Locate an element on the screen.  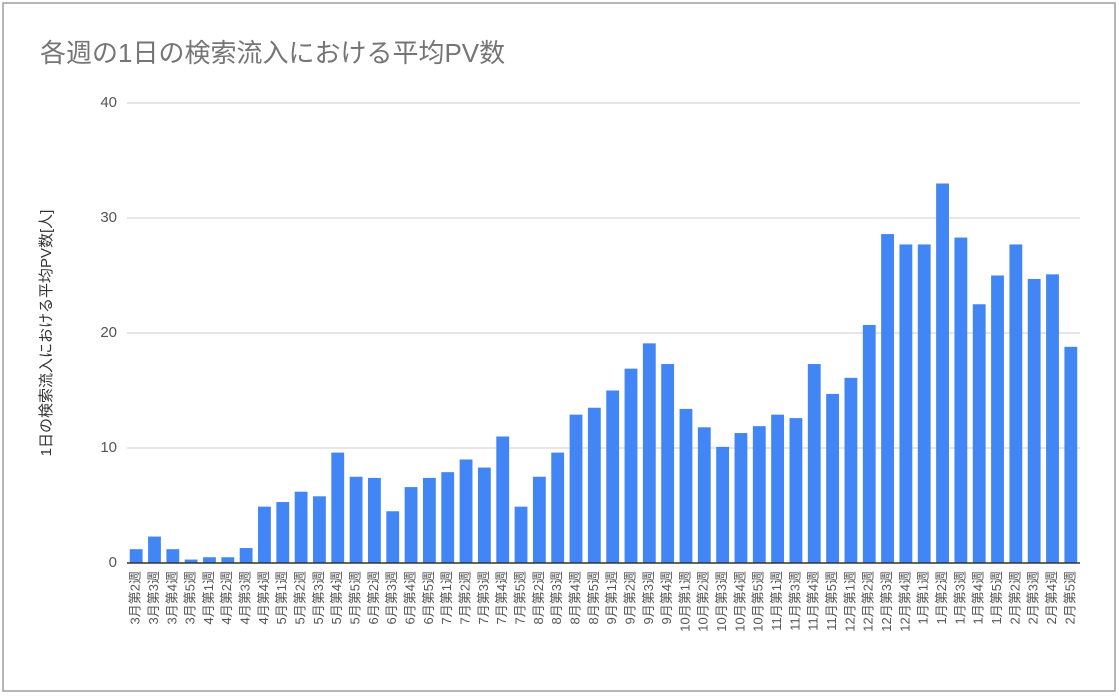
x-tick-label: 4月第4週 is located at coordinates (263, 597).